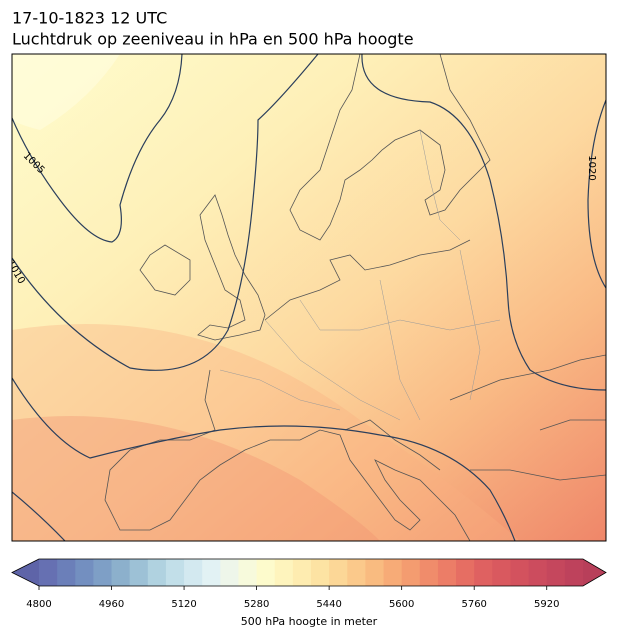 The image size is (618, 643). Describe the element at coordinates (546, 604) in the screenshot. I see `colorbar-tick-label: 5920` at that location.